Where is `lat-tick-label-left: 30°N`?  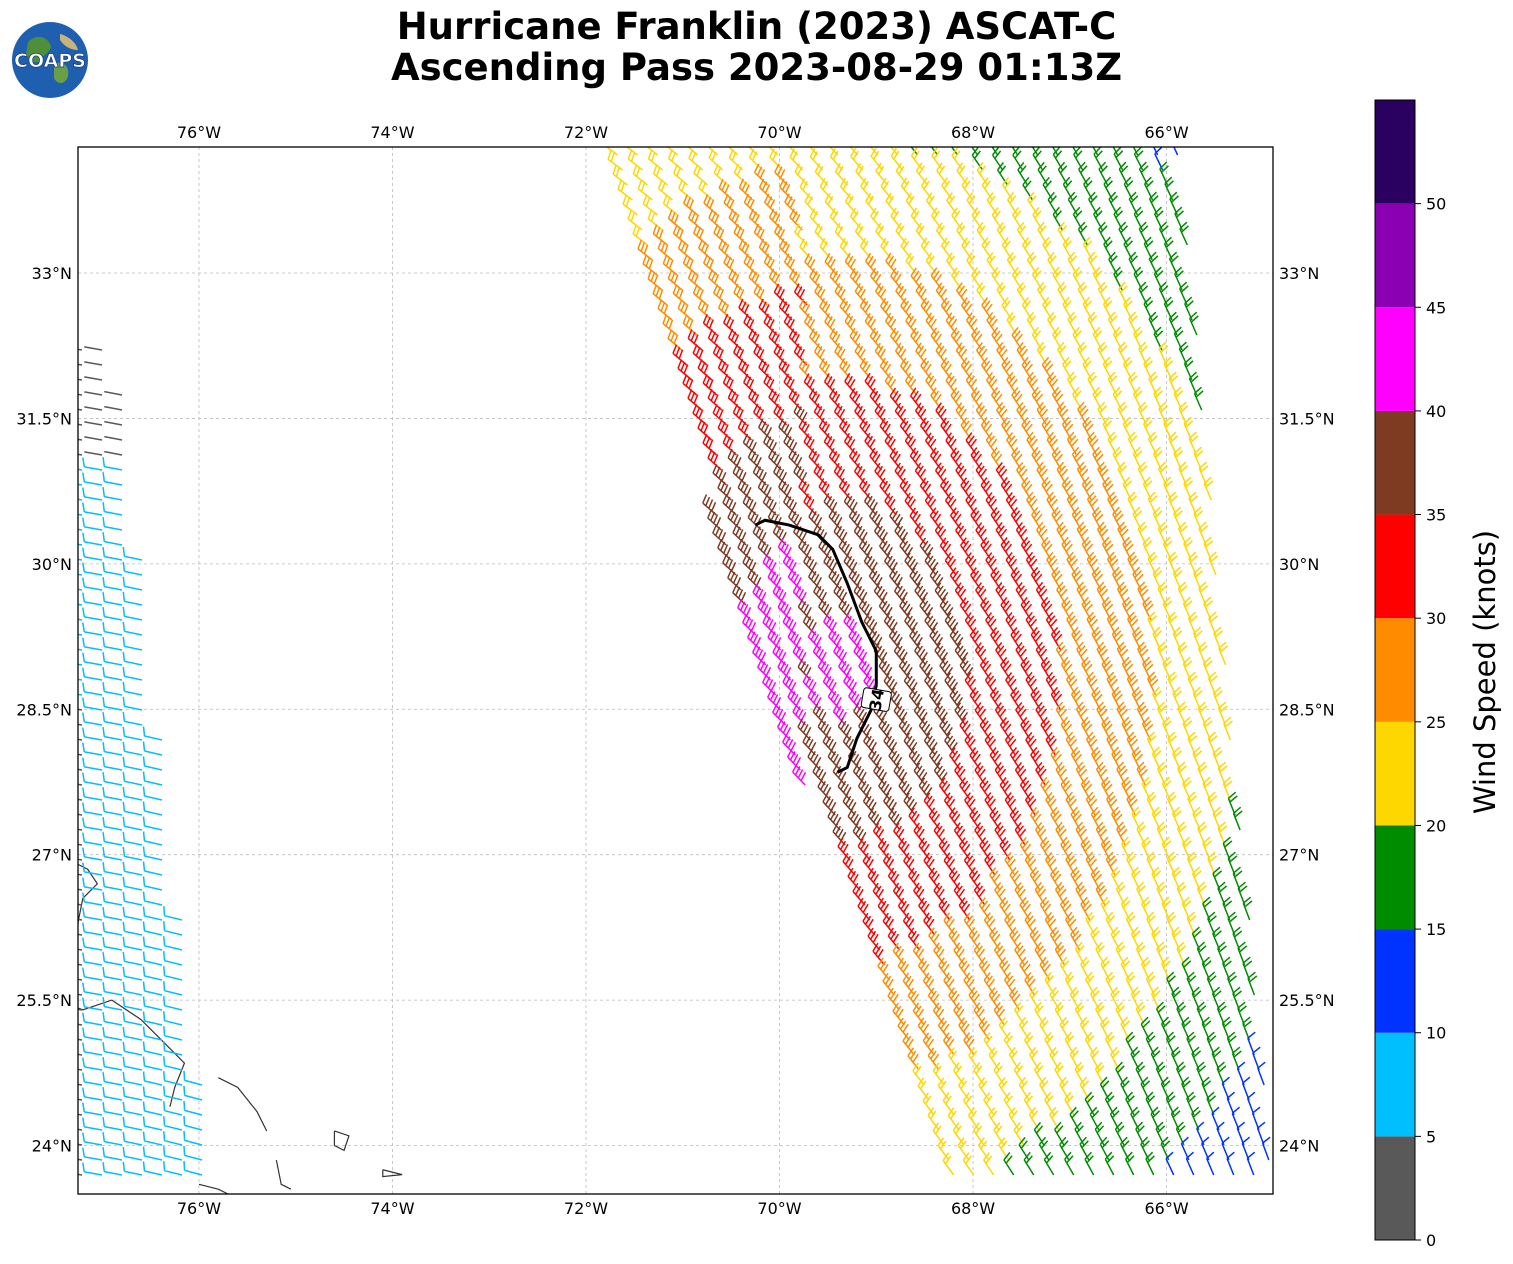 lat-tick-label-left: 30°N is located at coordinates (52, 564).